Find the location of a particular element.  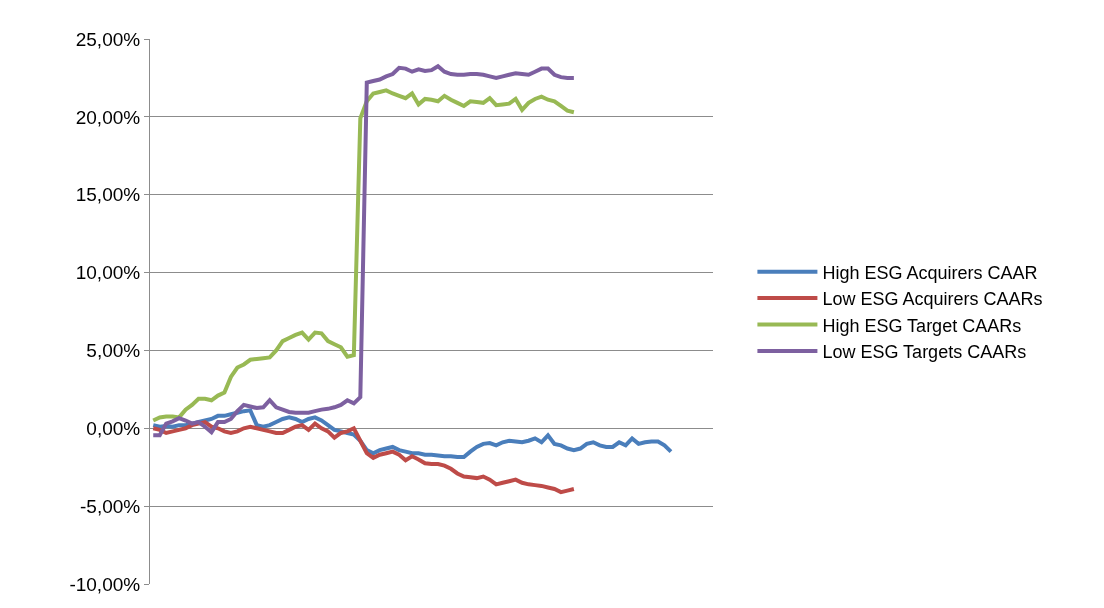

legend-label: Low ESG Targets CAARs is located at coordinates (924, 351).